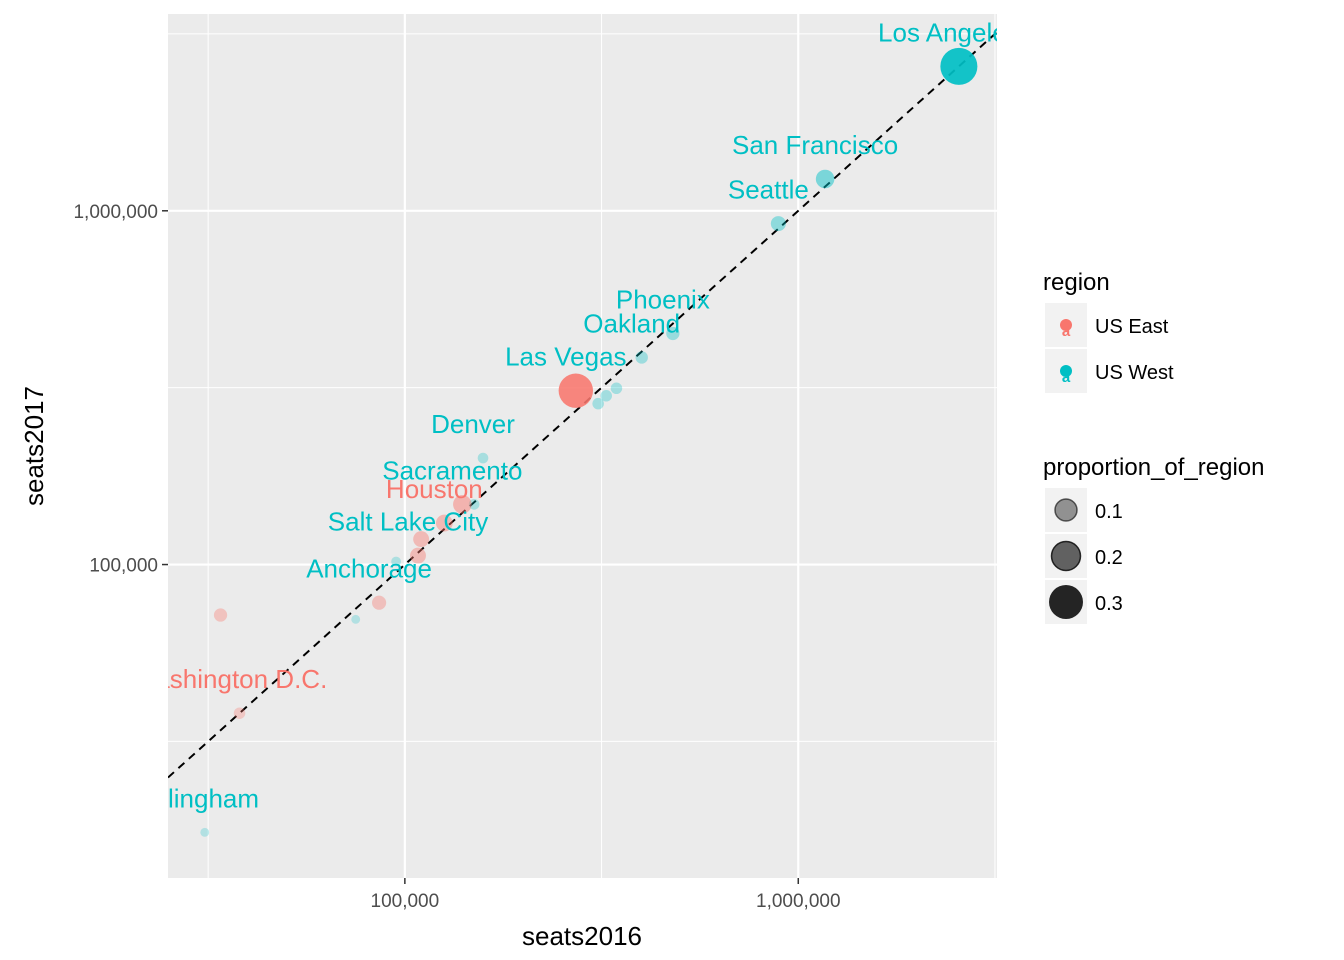  What do you see at coordinates (120, 389) in the screenshot?
I see `y-axis: 100,000 1,000,000` at bounding box center [120, 389].